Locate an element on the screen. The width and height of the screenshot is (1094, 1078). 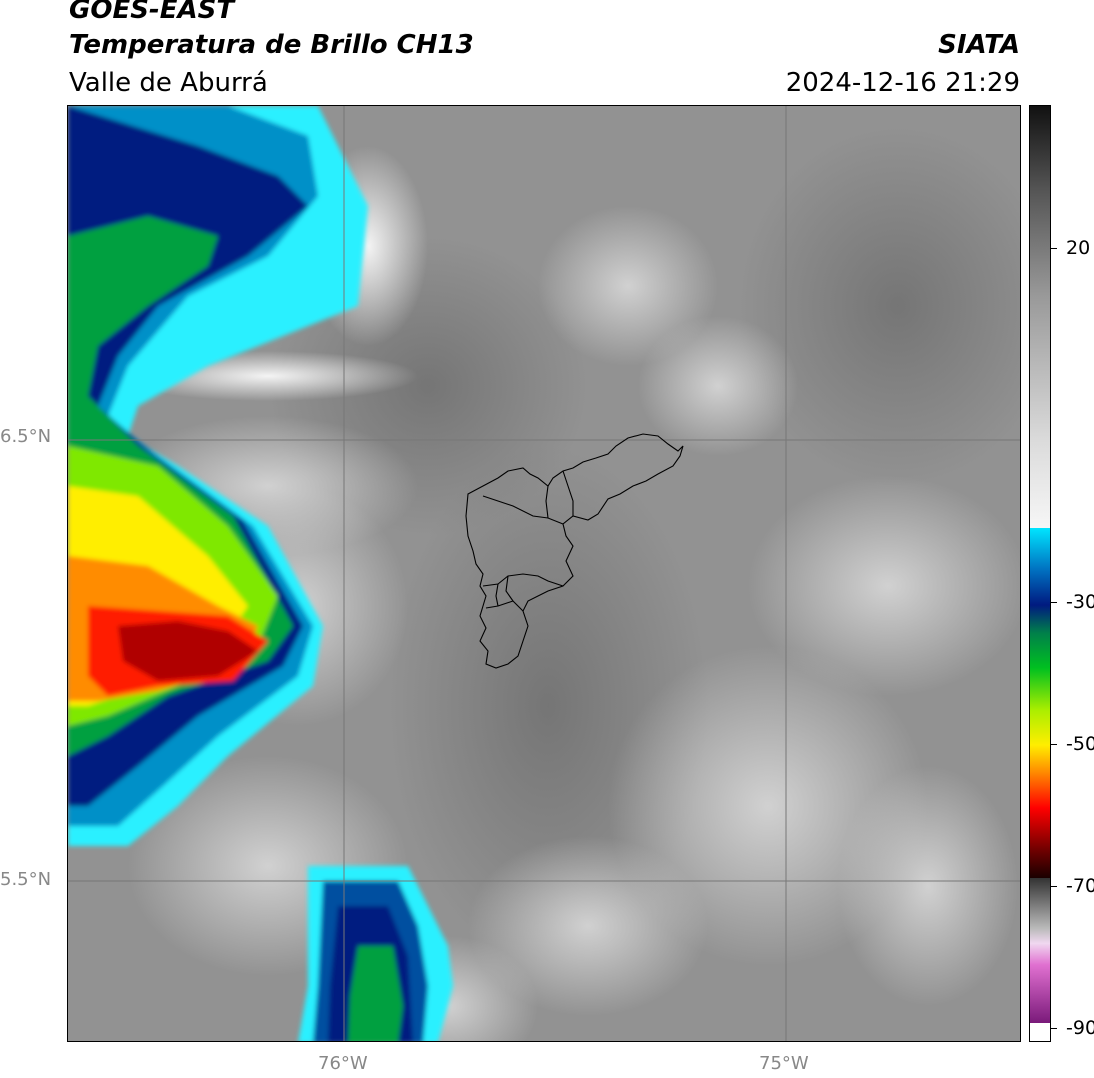
satellite-title: GOES-EAST is located at coordinates (152, 12).